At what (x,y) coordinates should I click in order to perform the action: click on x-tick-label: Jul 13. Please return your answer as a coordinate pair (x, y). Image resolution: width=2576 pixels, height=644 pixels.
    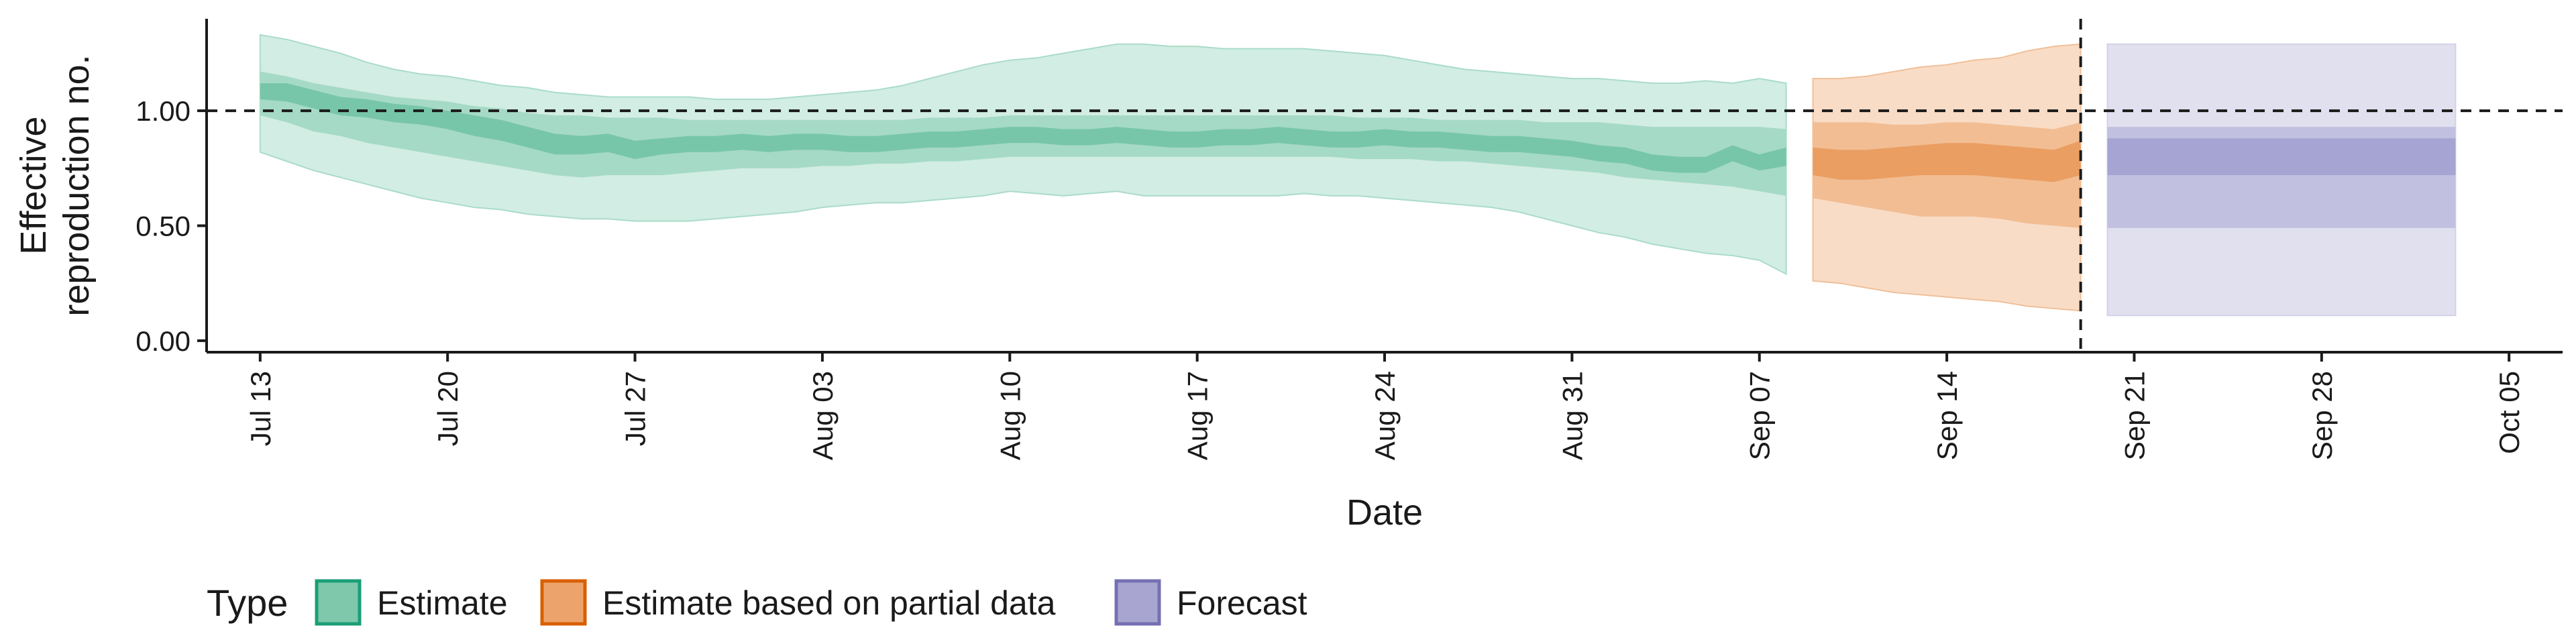
    Looking at the image, I should click on (260, 408).